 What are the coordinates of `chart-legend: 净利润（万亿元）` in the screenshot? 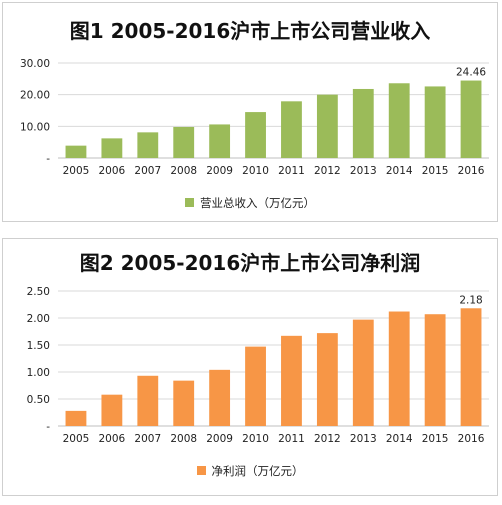 It's located at (250, 471).